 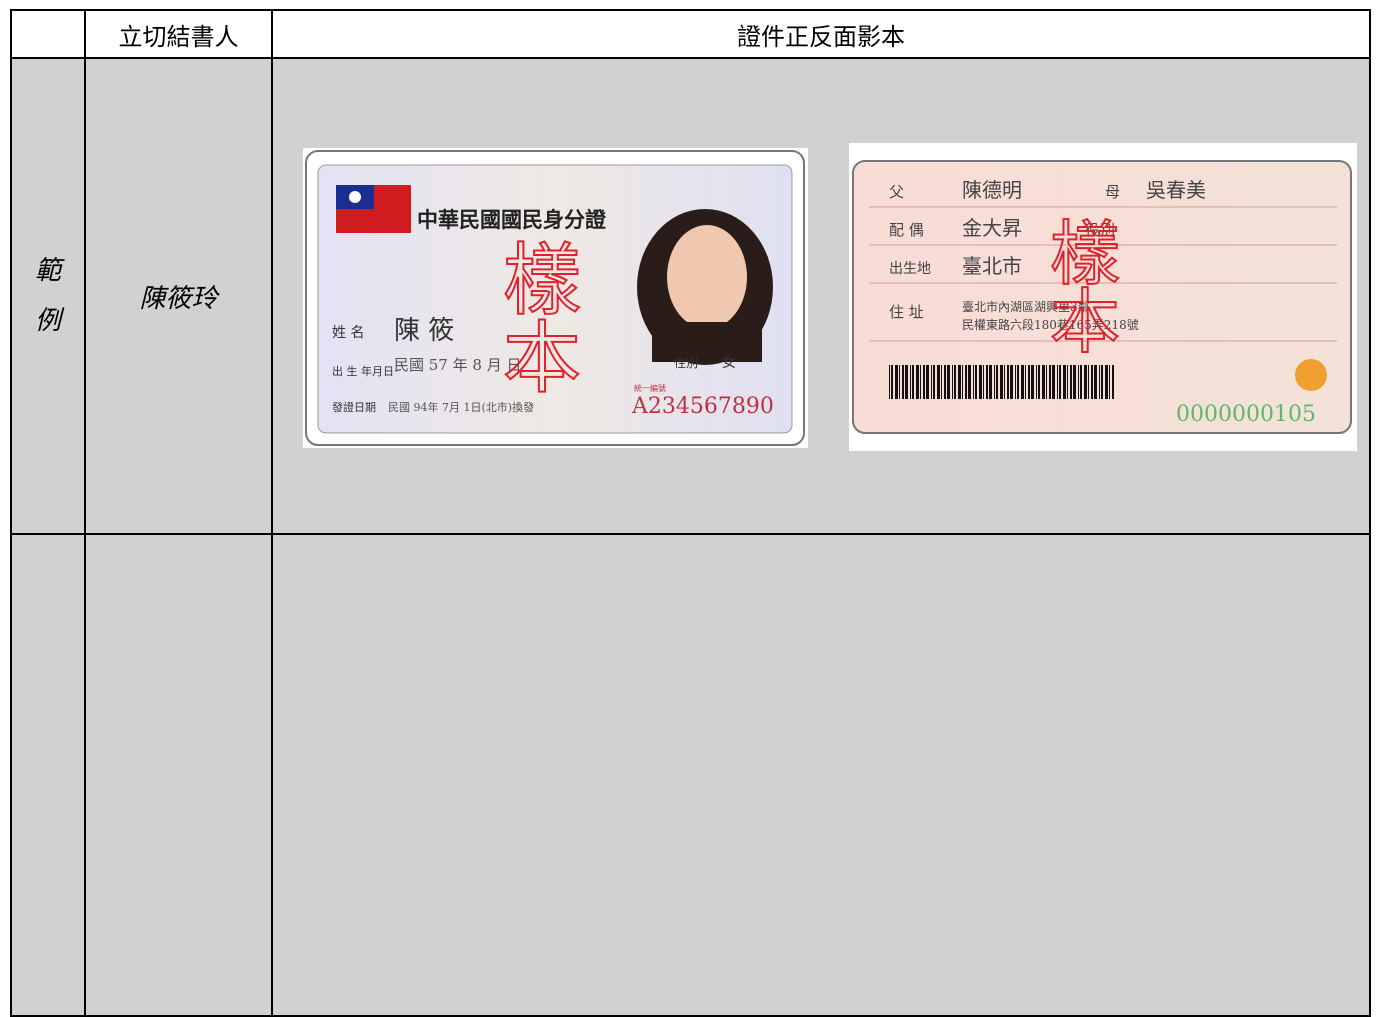 What do you see at coordinates (457, 365) in the screenshot?
I see `field-value: 民國 57 年 8 月 日` at bounding box center [457, 365].